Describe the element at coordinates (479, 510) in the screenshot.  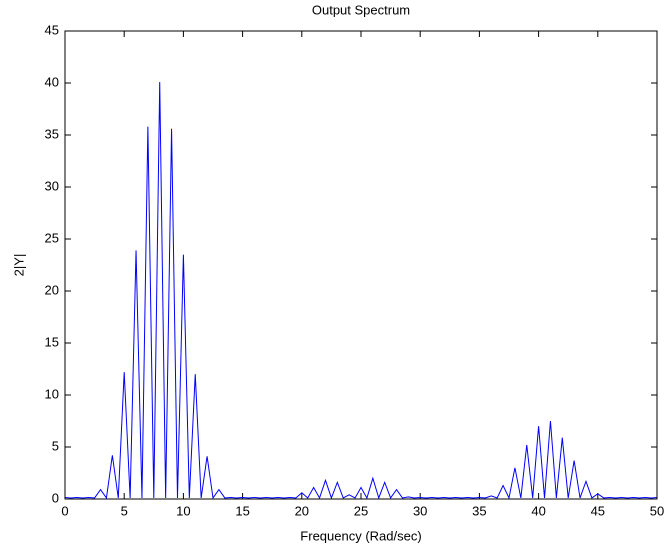
I see `x-tick-label: 35` at that location.